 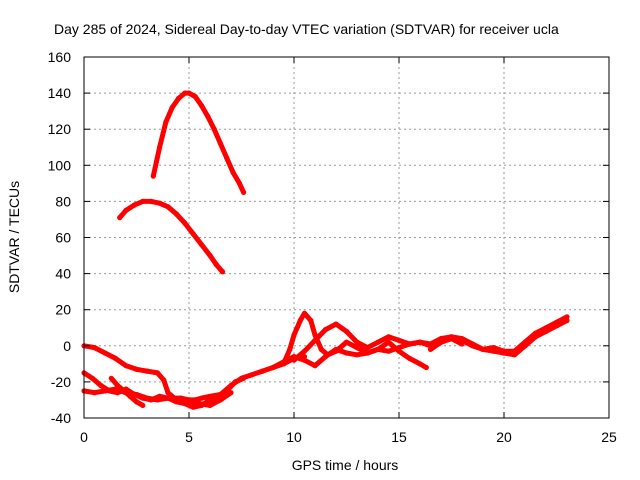 I want to click on x-tick-label: 20, so click(x=504, y=437).